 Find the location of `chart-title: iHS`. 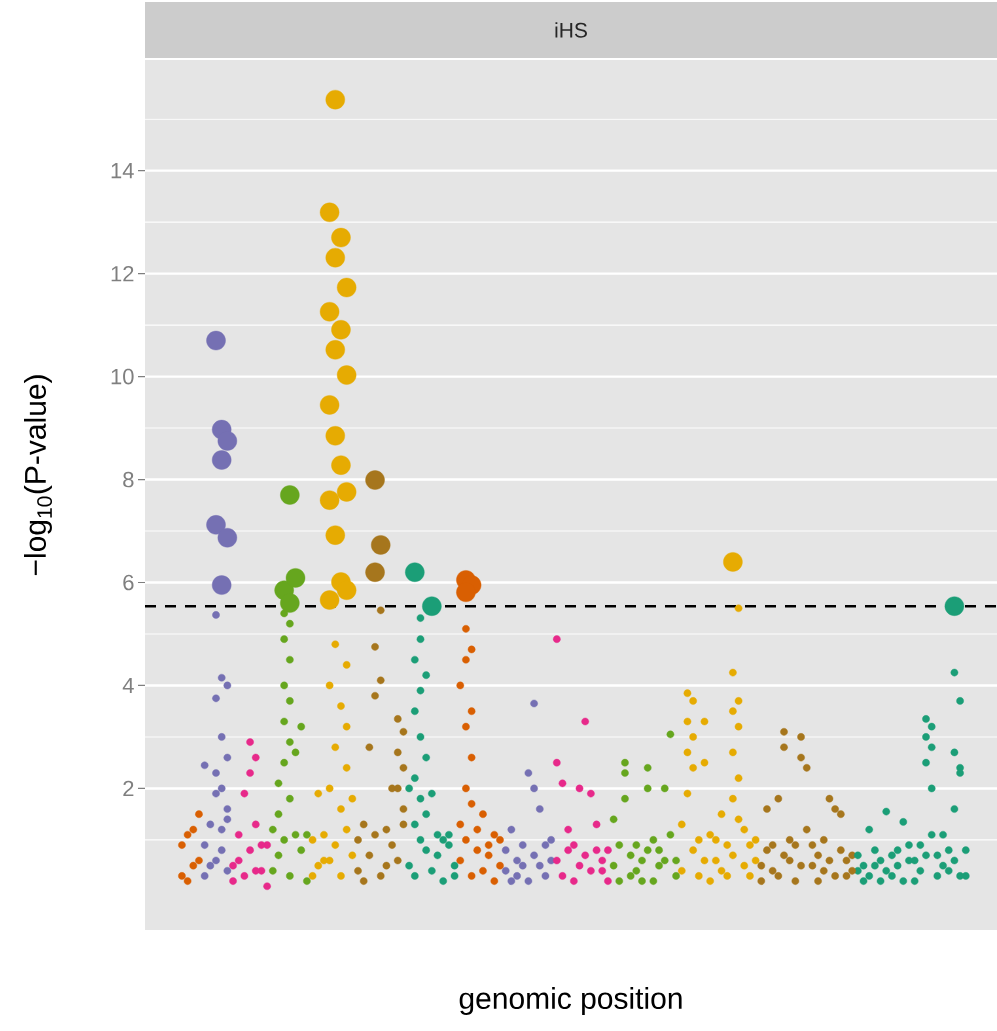

chart-title: iHS is located at coordinates (571, 30).